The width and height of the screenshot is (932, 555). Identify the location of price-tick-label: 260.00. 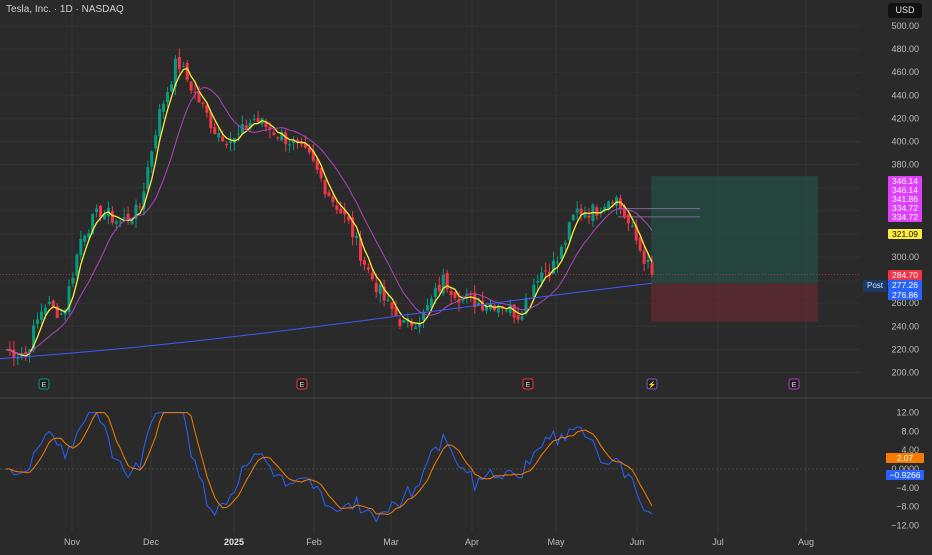
(905, 303).